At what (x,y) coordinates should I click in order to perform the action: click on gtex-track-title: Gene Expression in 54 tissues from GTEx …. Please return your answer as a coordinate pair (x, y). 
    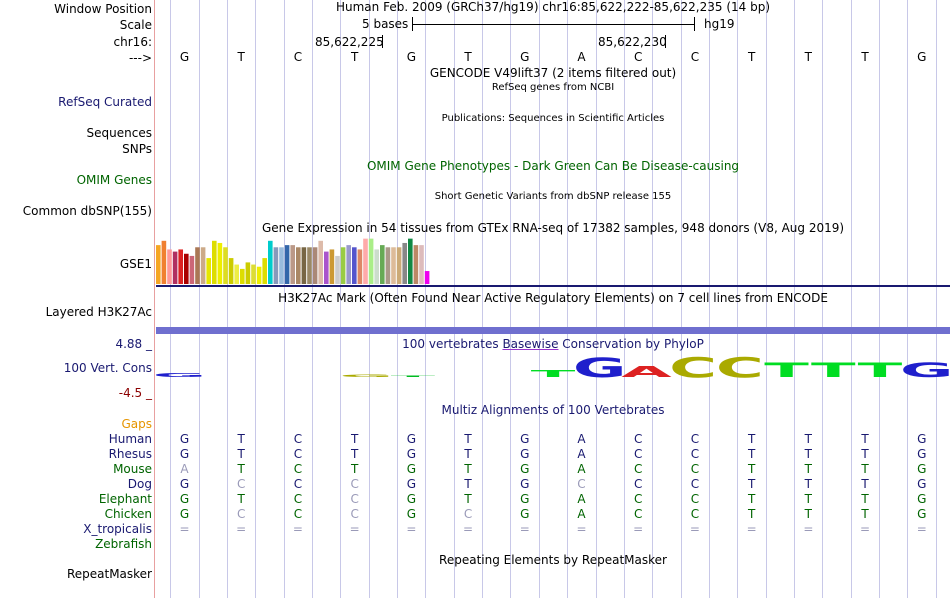
    Looking at the image, I should click on (553, 228).